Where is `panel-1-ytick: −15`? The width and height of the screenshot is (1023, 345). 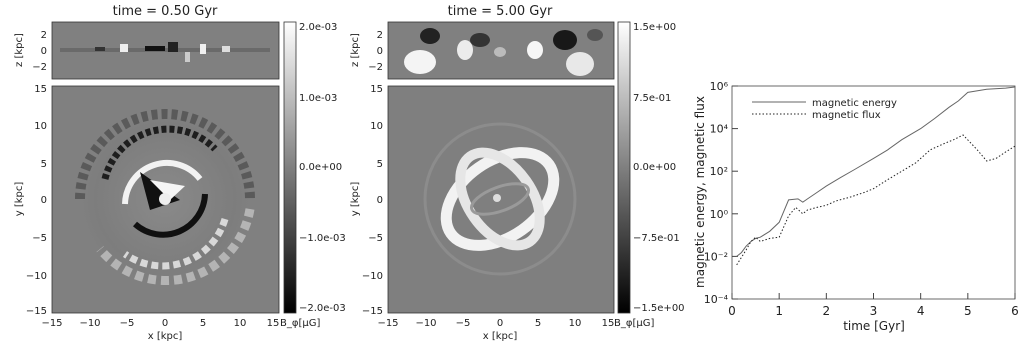 panel-1-ytick: −15 is located at coordinates (36, 311).